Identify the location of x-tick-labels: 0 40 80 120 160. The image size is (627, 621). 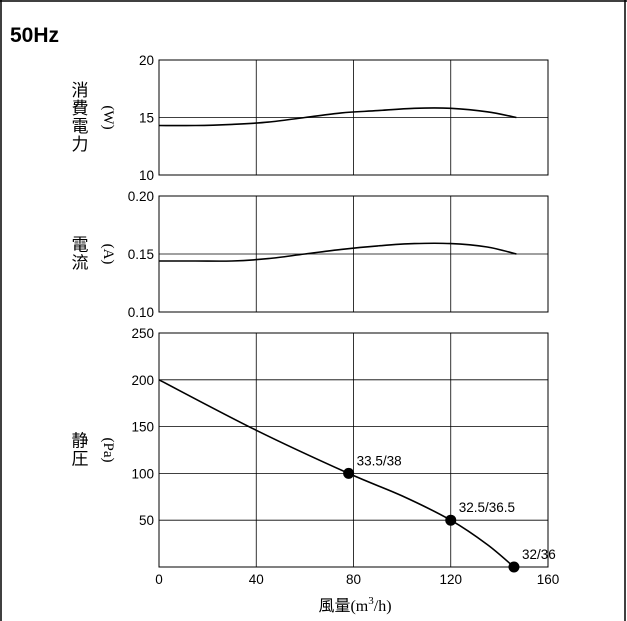
(357, 579).